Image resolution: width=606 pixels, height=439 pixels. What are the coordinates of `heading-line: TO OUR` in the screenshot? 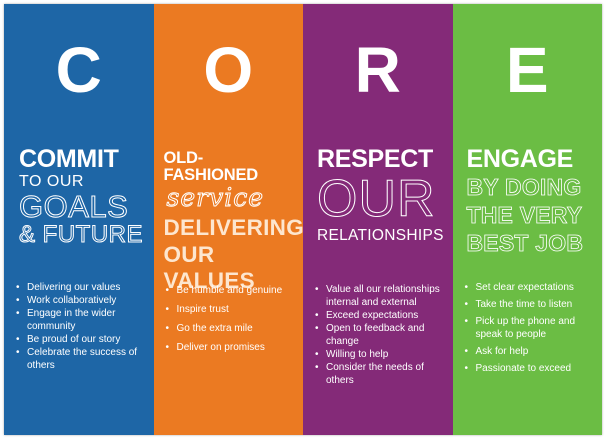 It's located at (51, 181).